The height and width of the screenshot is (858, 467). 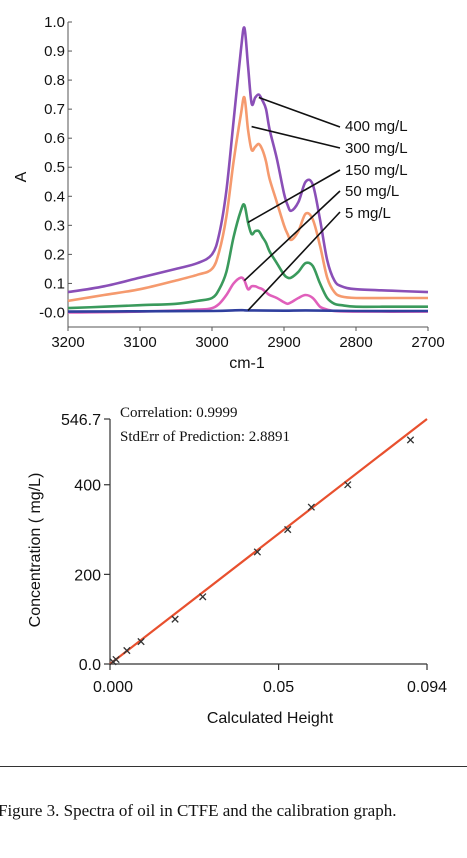 What do you see at coordinates (270, 718) in the screenshot?
I see `calibration-x-axis-label: Calculated Height` at bounding box center [270, 718].